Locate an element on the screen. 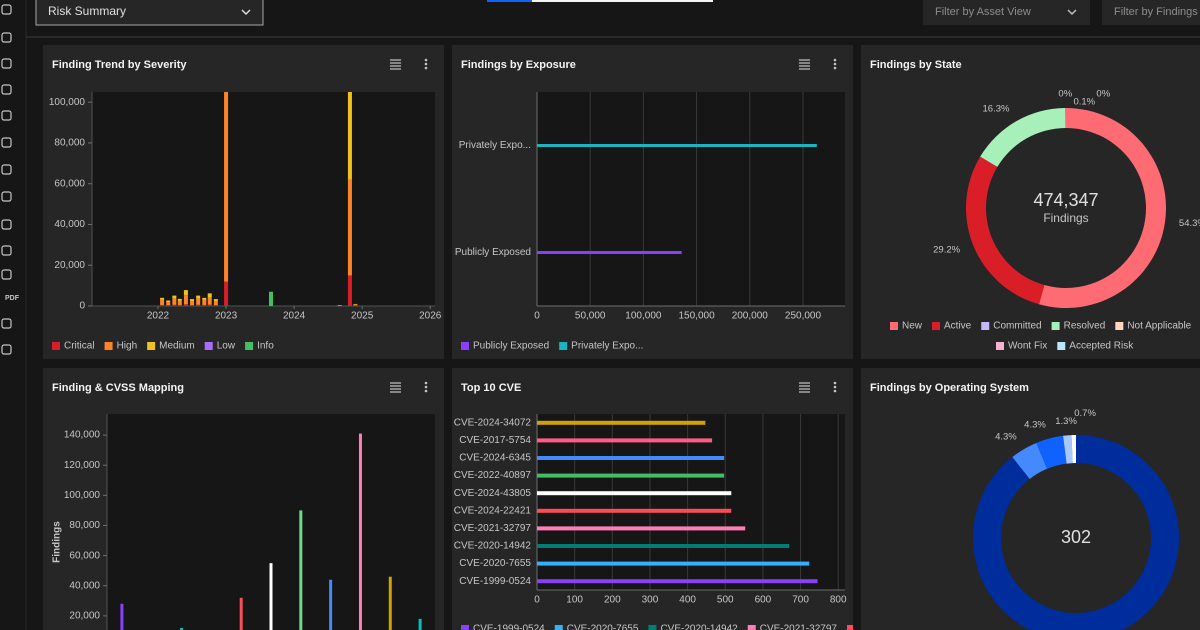 The image size is (1200, 630). y-tick-label: 120,000 is located at coordinates (82, 465).